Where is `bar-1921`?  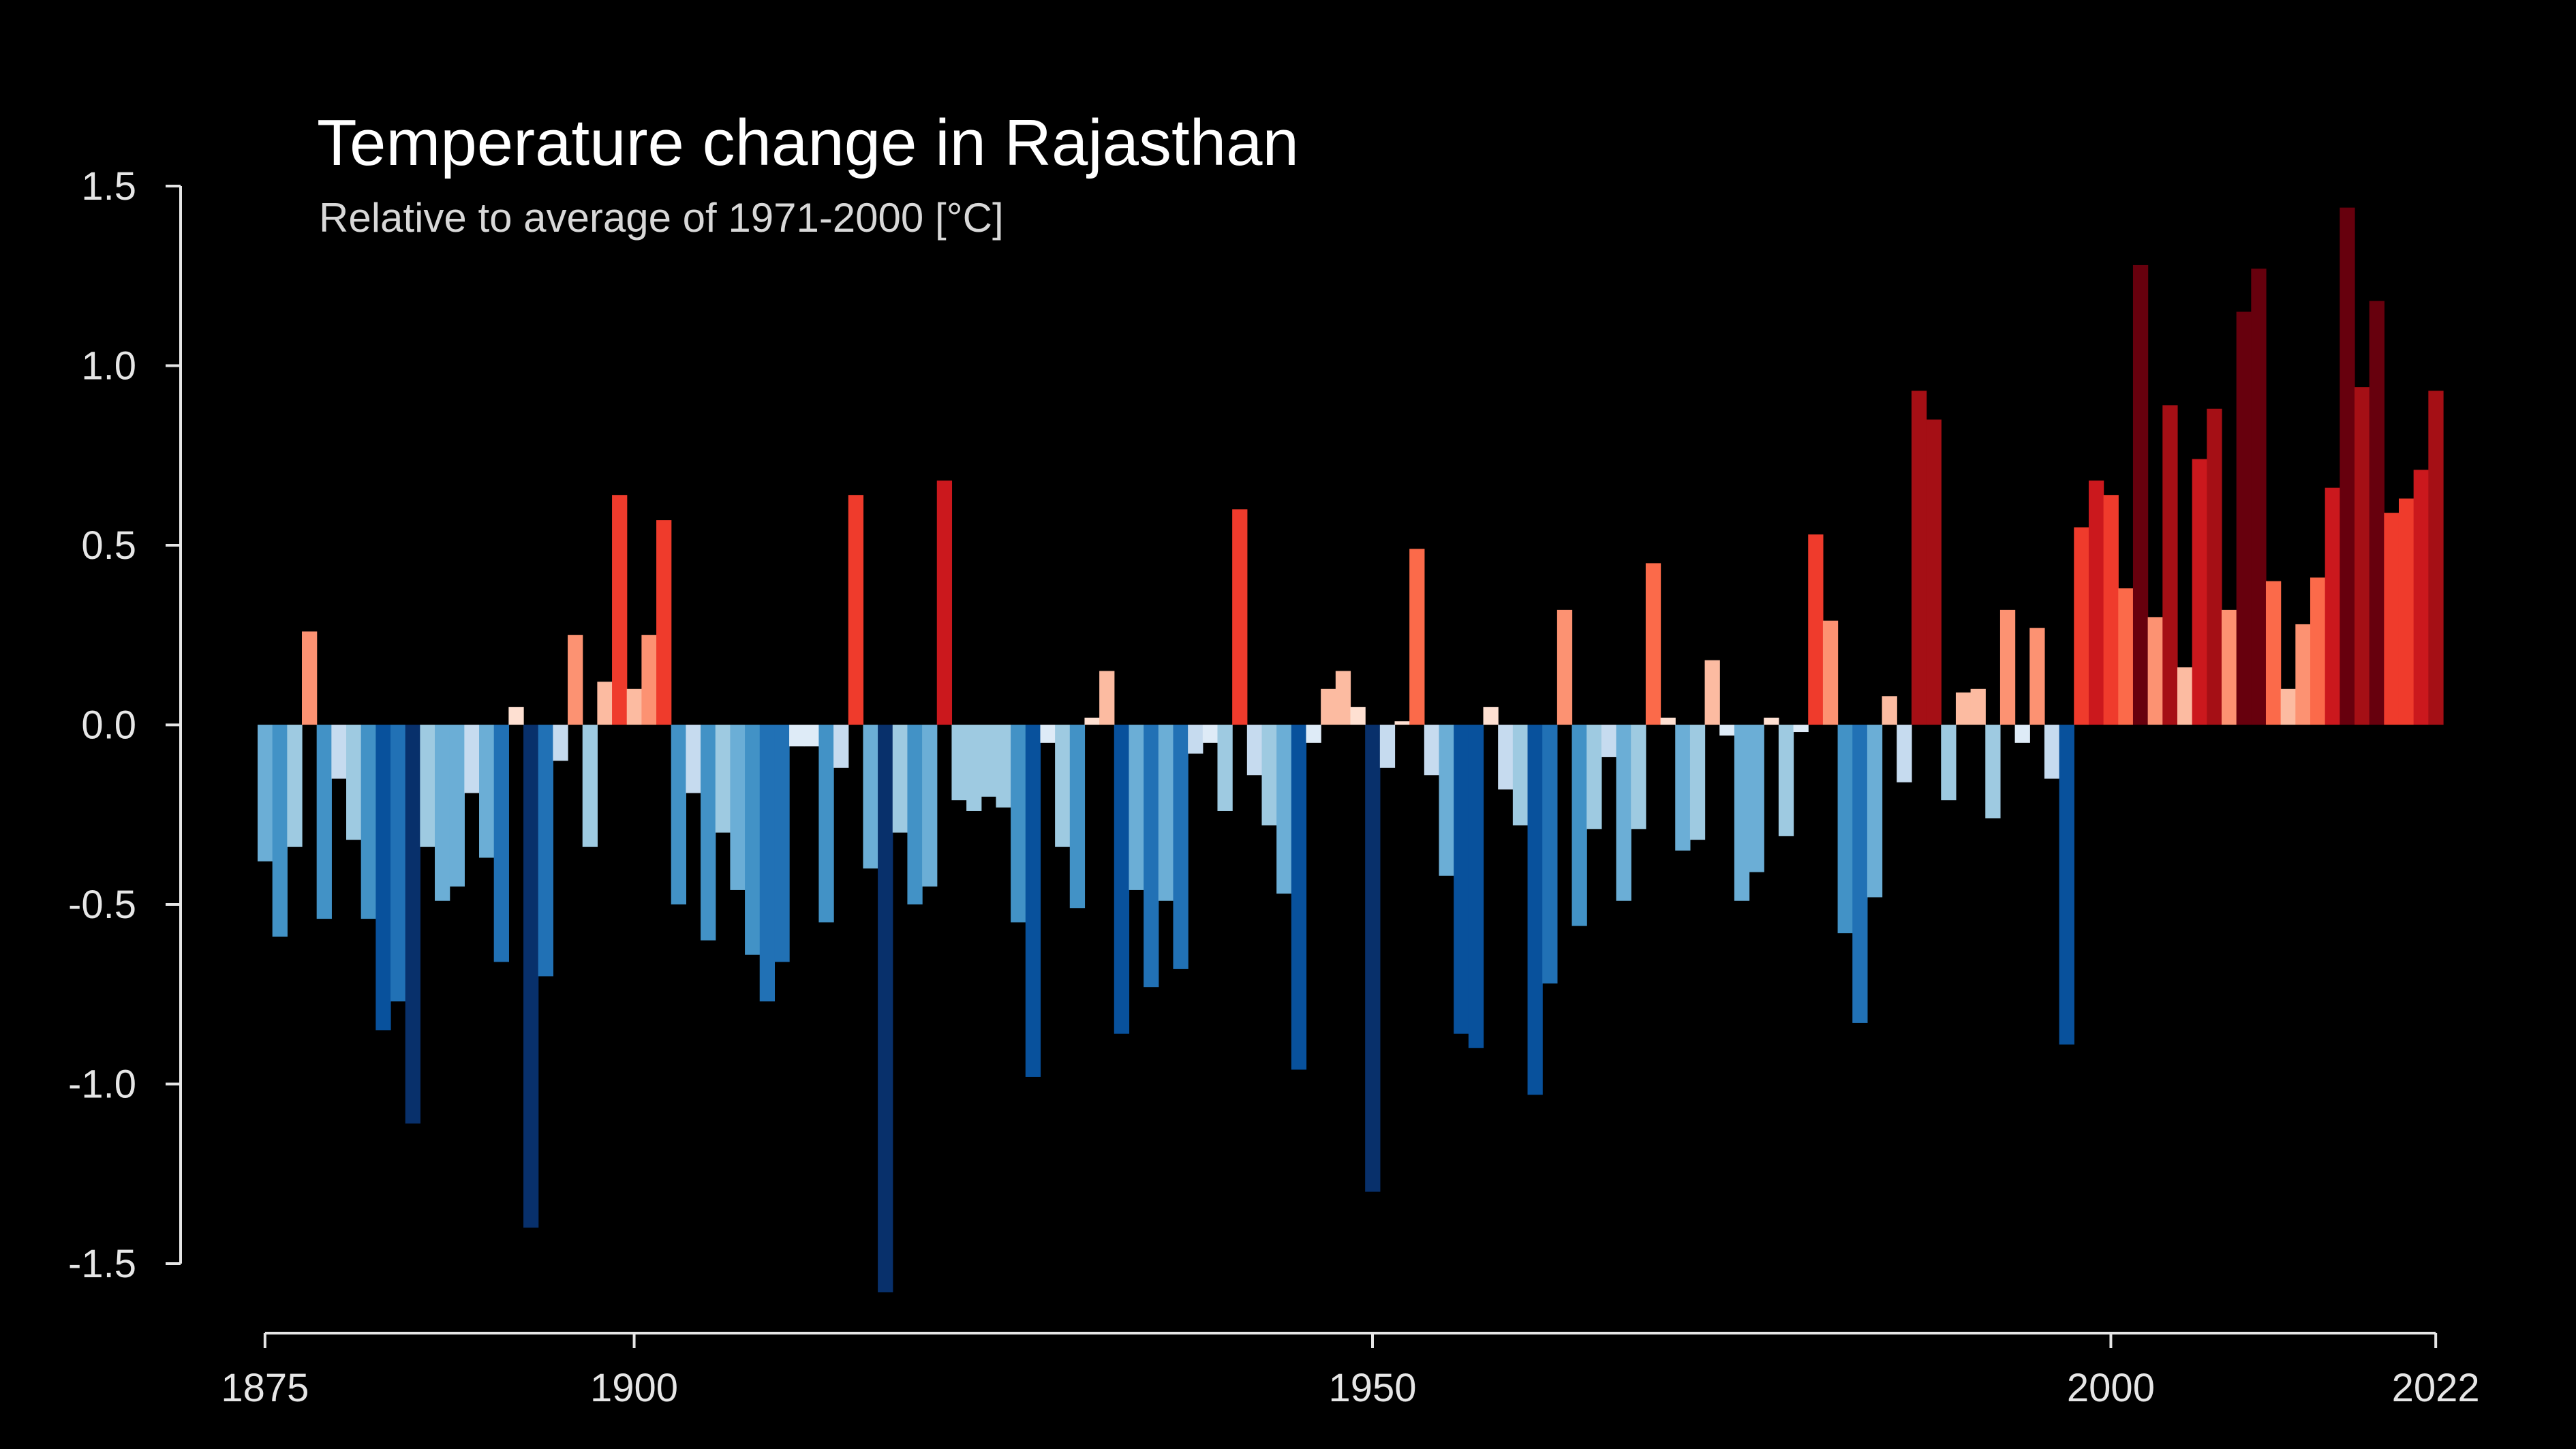
bar-1921 is located at coordinates (944, 603).